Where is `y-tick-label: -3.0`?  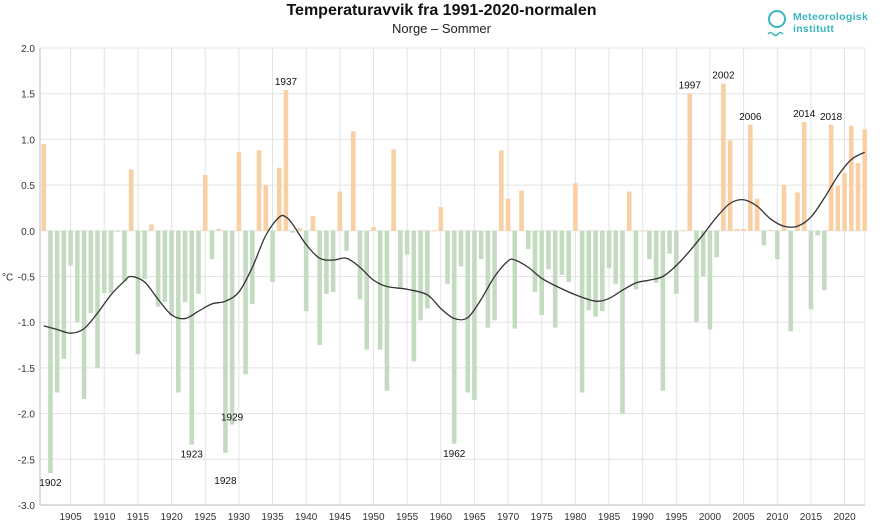 y-tick-label: -3.0 is located at coordinates (27, 506).